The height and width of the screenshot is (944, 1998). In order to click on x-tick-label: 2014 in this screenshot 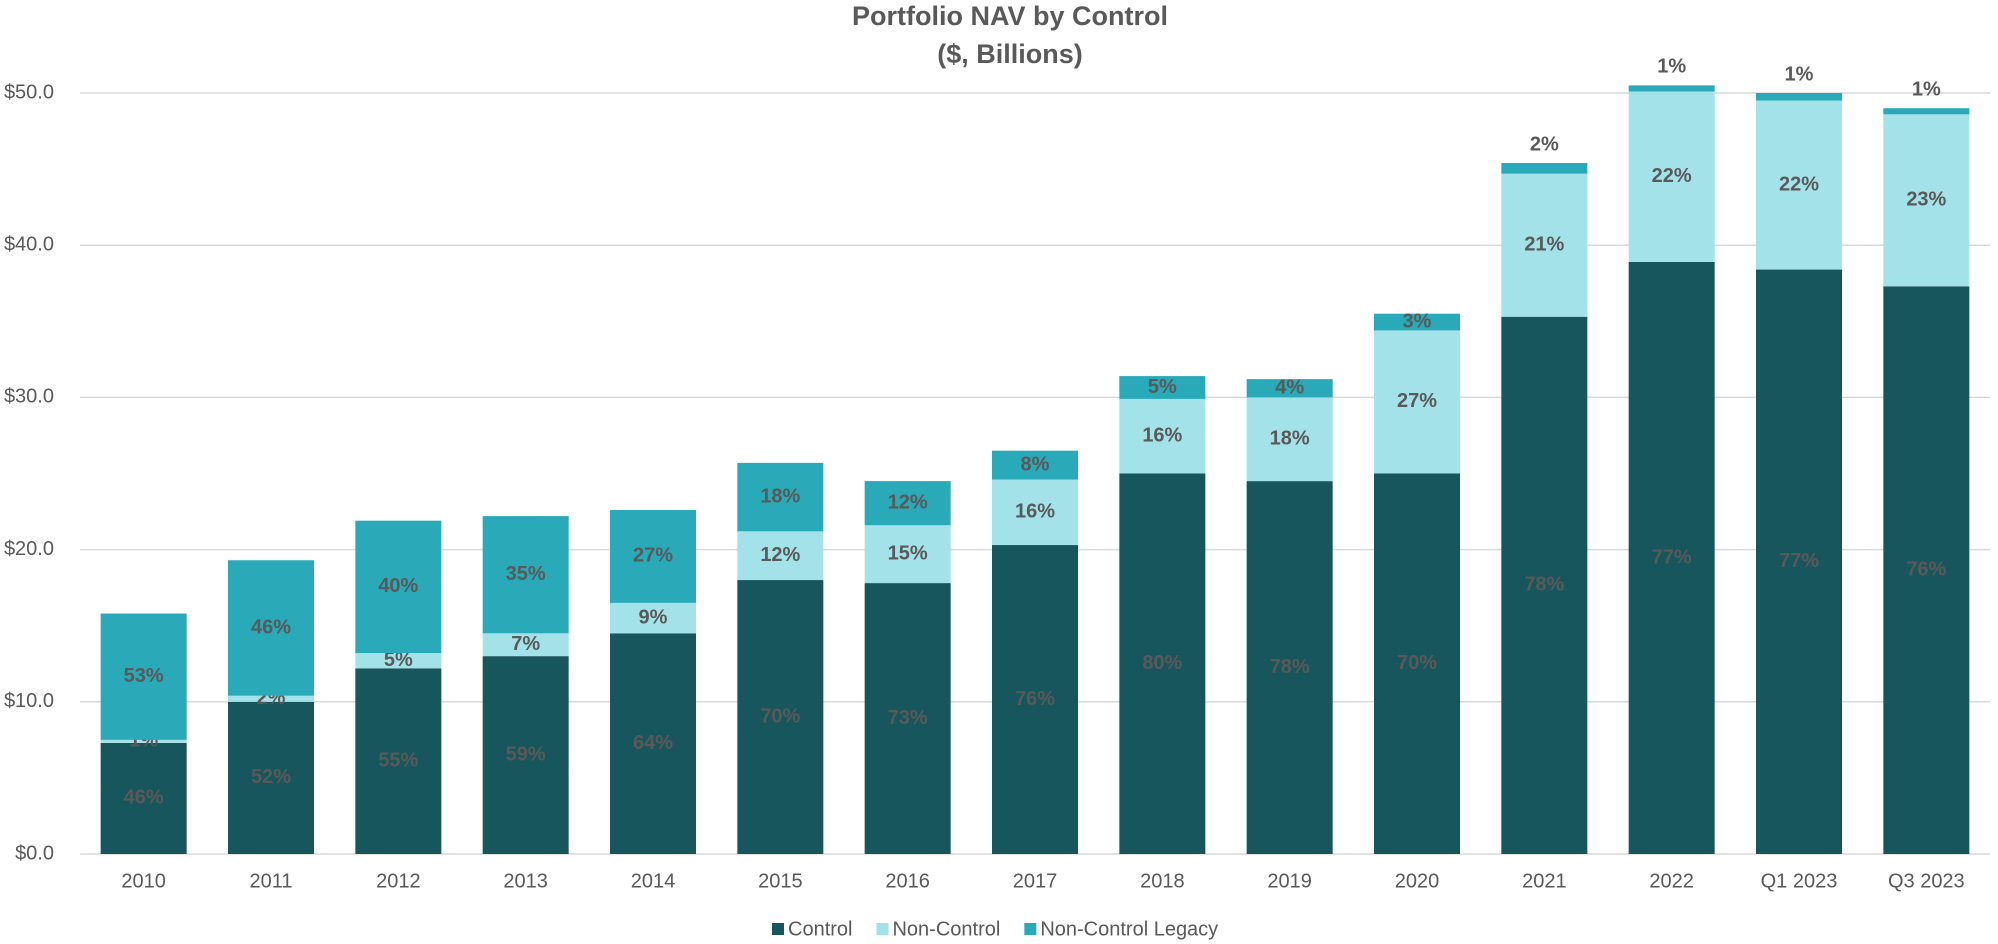, I will do `click(653, 881)`.